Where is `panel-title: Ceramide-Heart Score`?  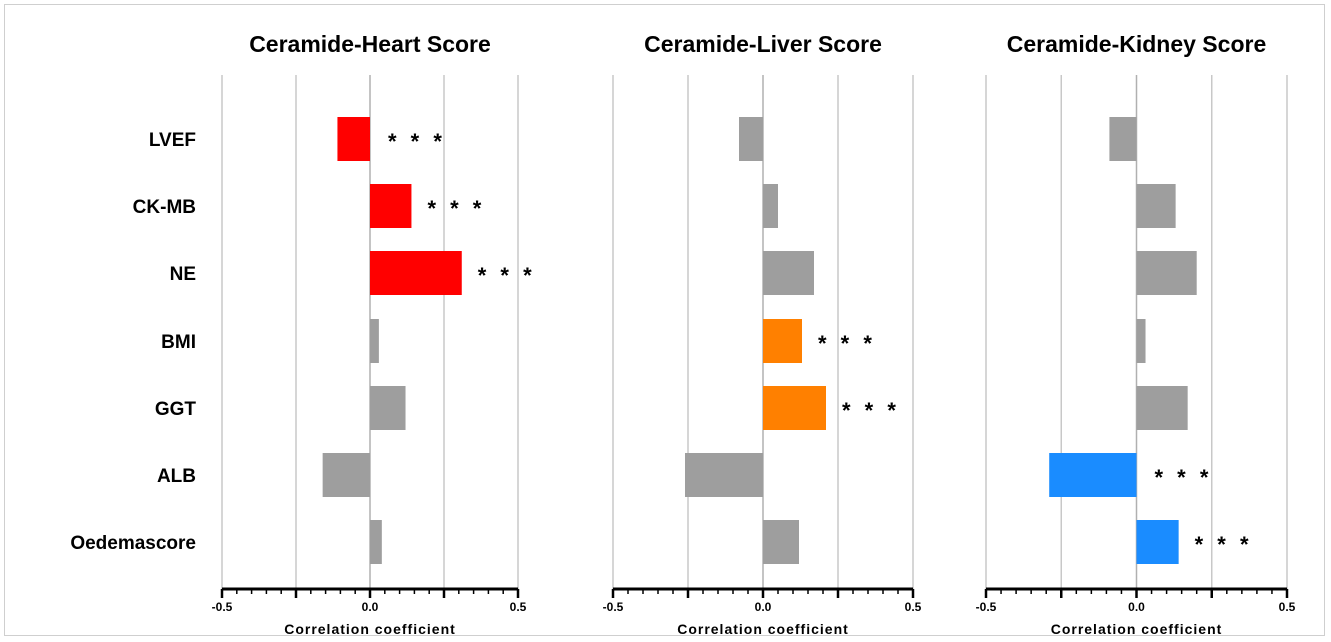 panel-title: Ceramide-Heart Score is located at coordinates (370, 44).